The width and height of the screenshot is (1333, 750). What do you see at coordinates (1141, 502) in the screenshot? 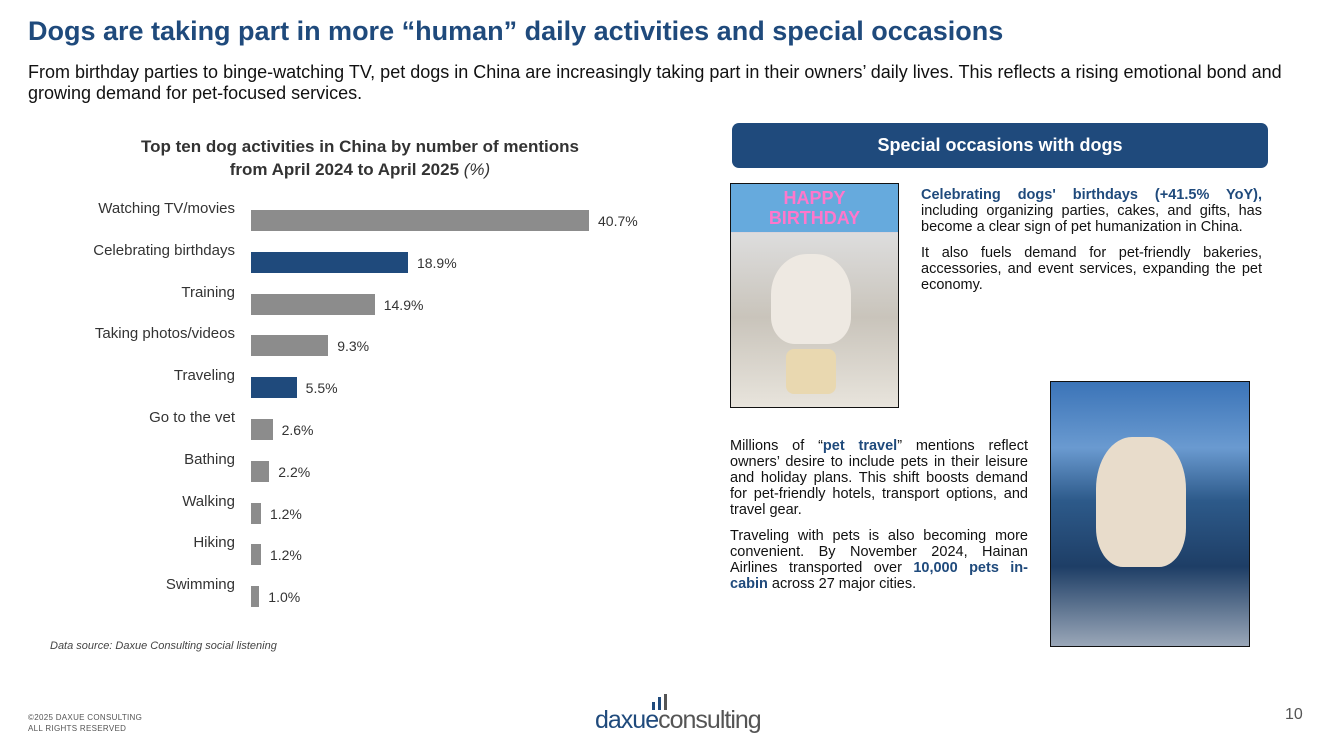
I see `corgi-figure` at bounding box center [1141, 502].